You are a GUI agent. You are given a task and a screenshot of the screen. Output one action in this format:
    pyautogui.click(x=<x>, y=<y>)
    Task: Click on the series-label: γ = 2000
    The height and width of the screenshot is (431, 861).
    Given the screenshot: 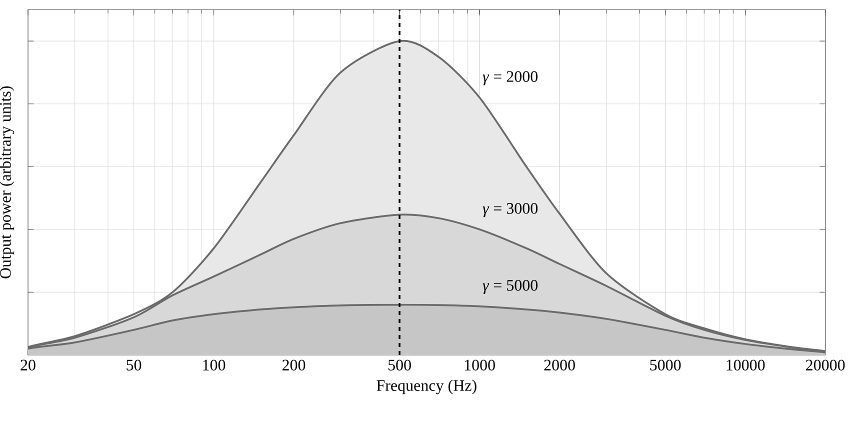 What is the action you would take?
    pyautogui.click(x=510, y=78)
    